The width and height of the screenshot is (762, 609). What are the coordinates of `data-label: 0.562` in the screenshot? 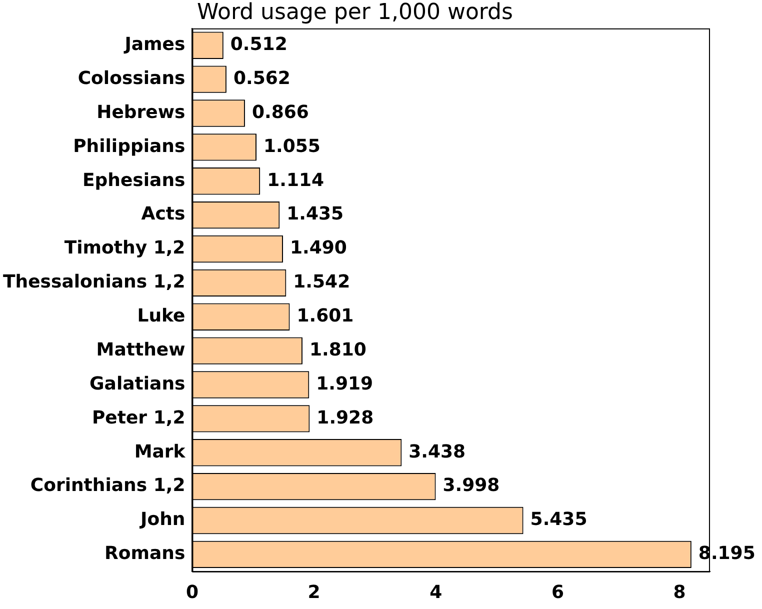 It's located at (261, 78).